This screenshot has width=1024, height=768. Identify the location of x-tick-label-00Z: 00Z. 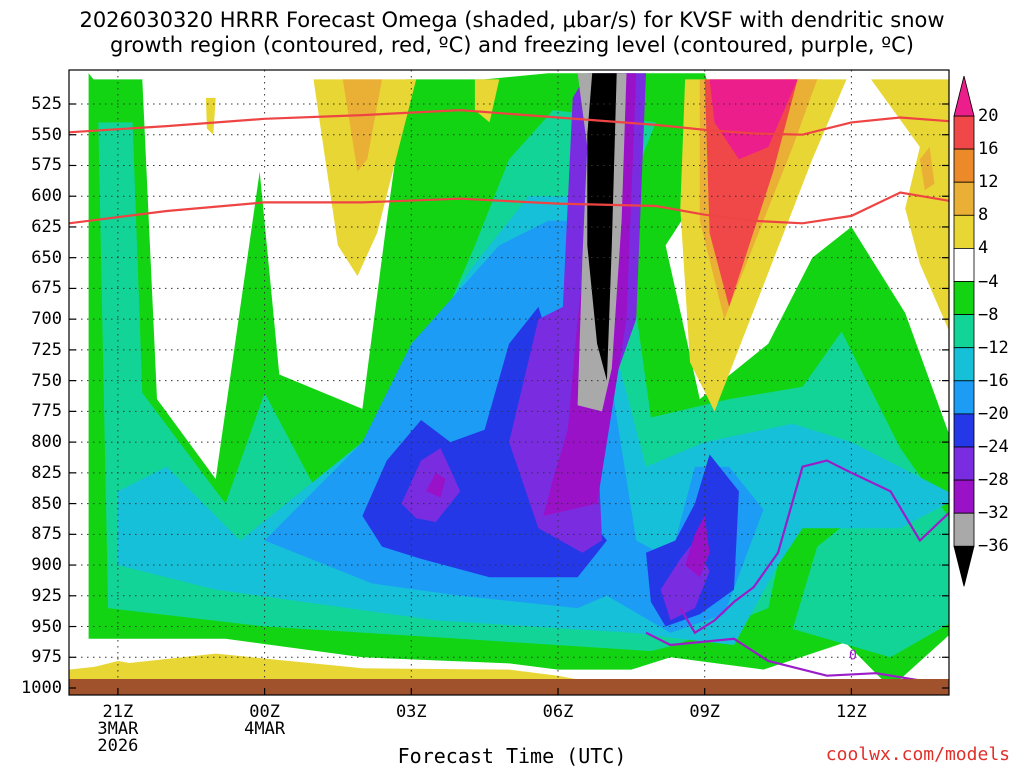
(264, 712).